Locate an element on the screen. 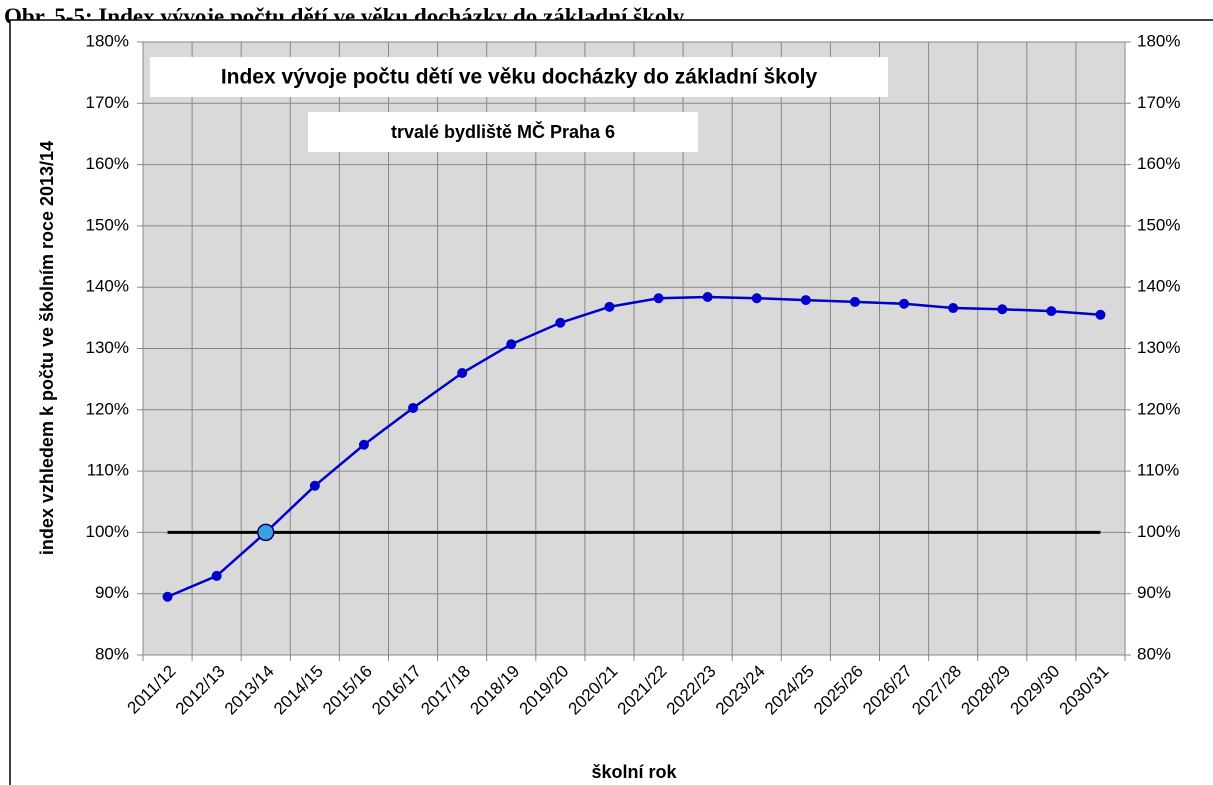 The width and height of the screenshot is (1213, 785). chart-subtitle: trvalé bydliště MČ Praha 6 is located at coordinates (503, 131).